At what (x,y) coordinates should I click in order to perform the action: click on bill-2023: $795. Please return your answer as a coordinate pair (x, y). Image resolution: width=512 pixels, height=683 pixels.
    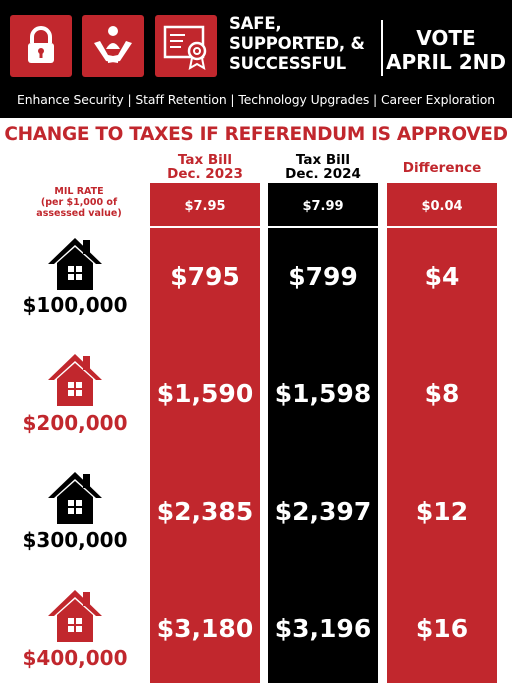
    Looking at the image, I should click on (205, 276).